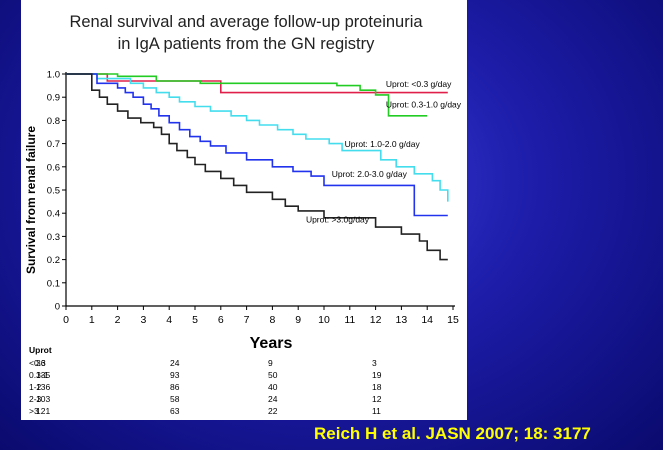 Image resolution: width=663 pixels, height=450 pixels. What do you see at coordinates (377, 375) in the screenshot?
I see `risk-table-cell: 19` at bounding box center [377, 375].